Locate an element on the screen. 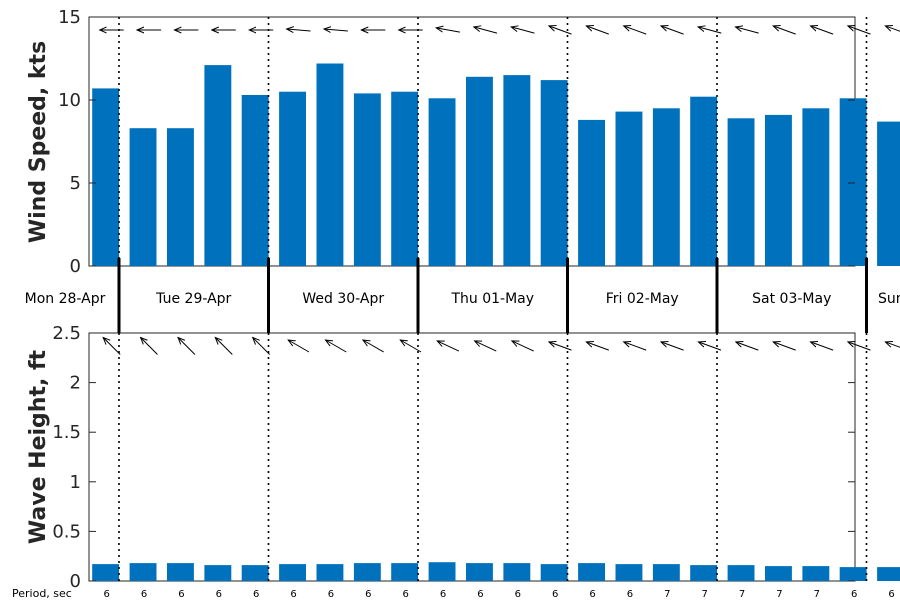  day-label: Wed 30-Apr is located at coordinates (343, 299).